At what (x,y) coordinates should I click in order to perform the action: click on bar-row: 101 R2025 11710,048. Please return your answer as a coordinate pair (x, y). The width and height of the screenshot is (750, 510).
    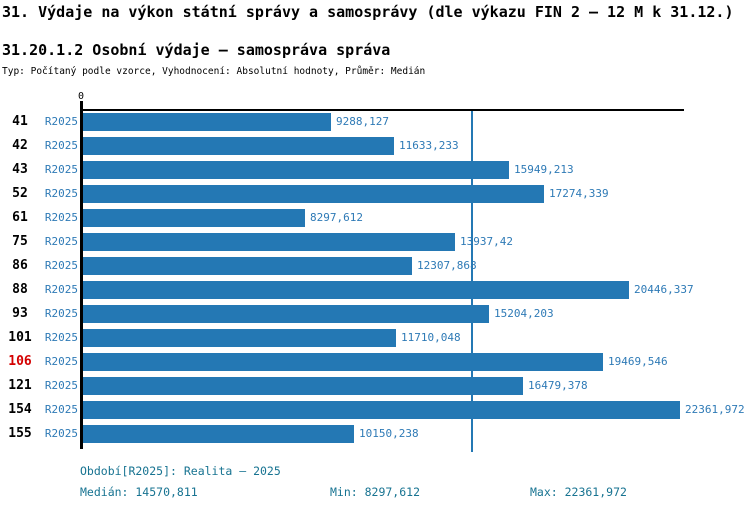
    Looking at the image, I should click on (375, 338).